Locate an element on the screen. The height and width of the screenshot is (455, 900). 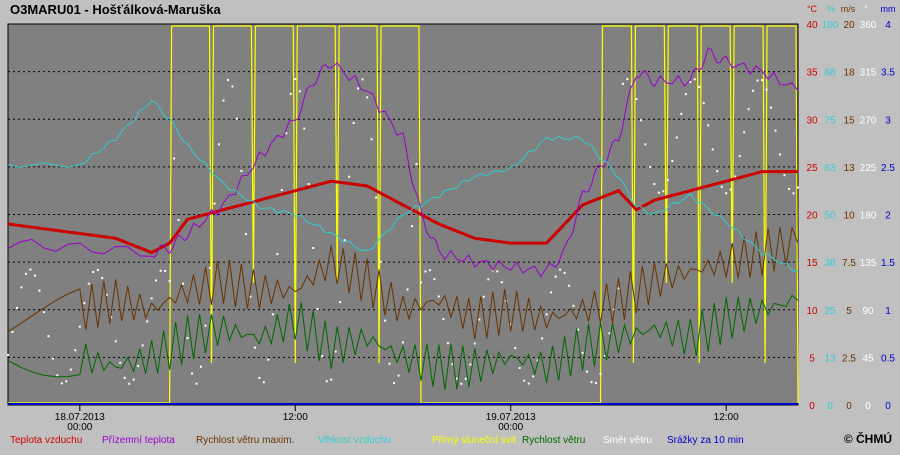
y-tick-label: 13 is located at coordinates (830, 358).